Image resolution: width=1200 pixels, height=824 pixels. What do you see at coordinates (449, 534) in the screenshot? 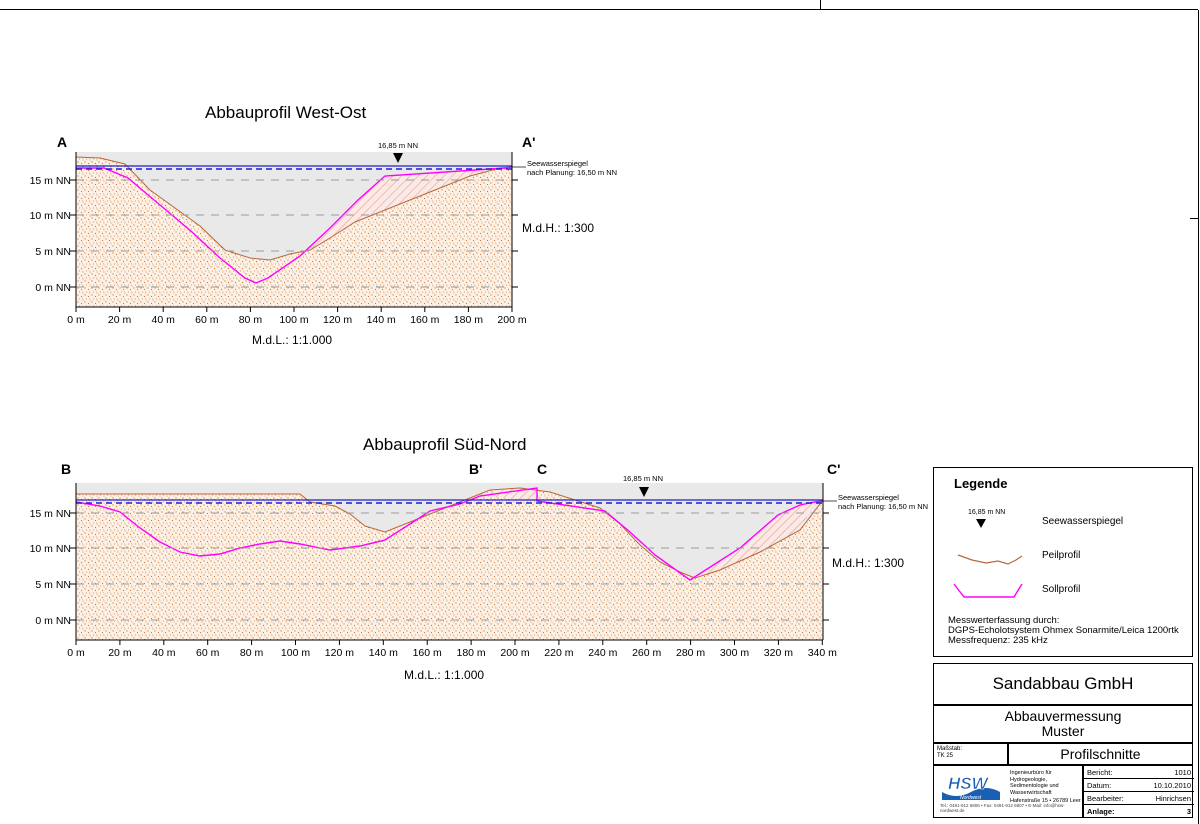
I see `profile2-sollprofil-line` at bounding box center [449, 534].